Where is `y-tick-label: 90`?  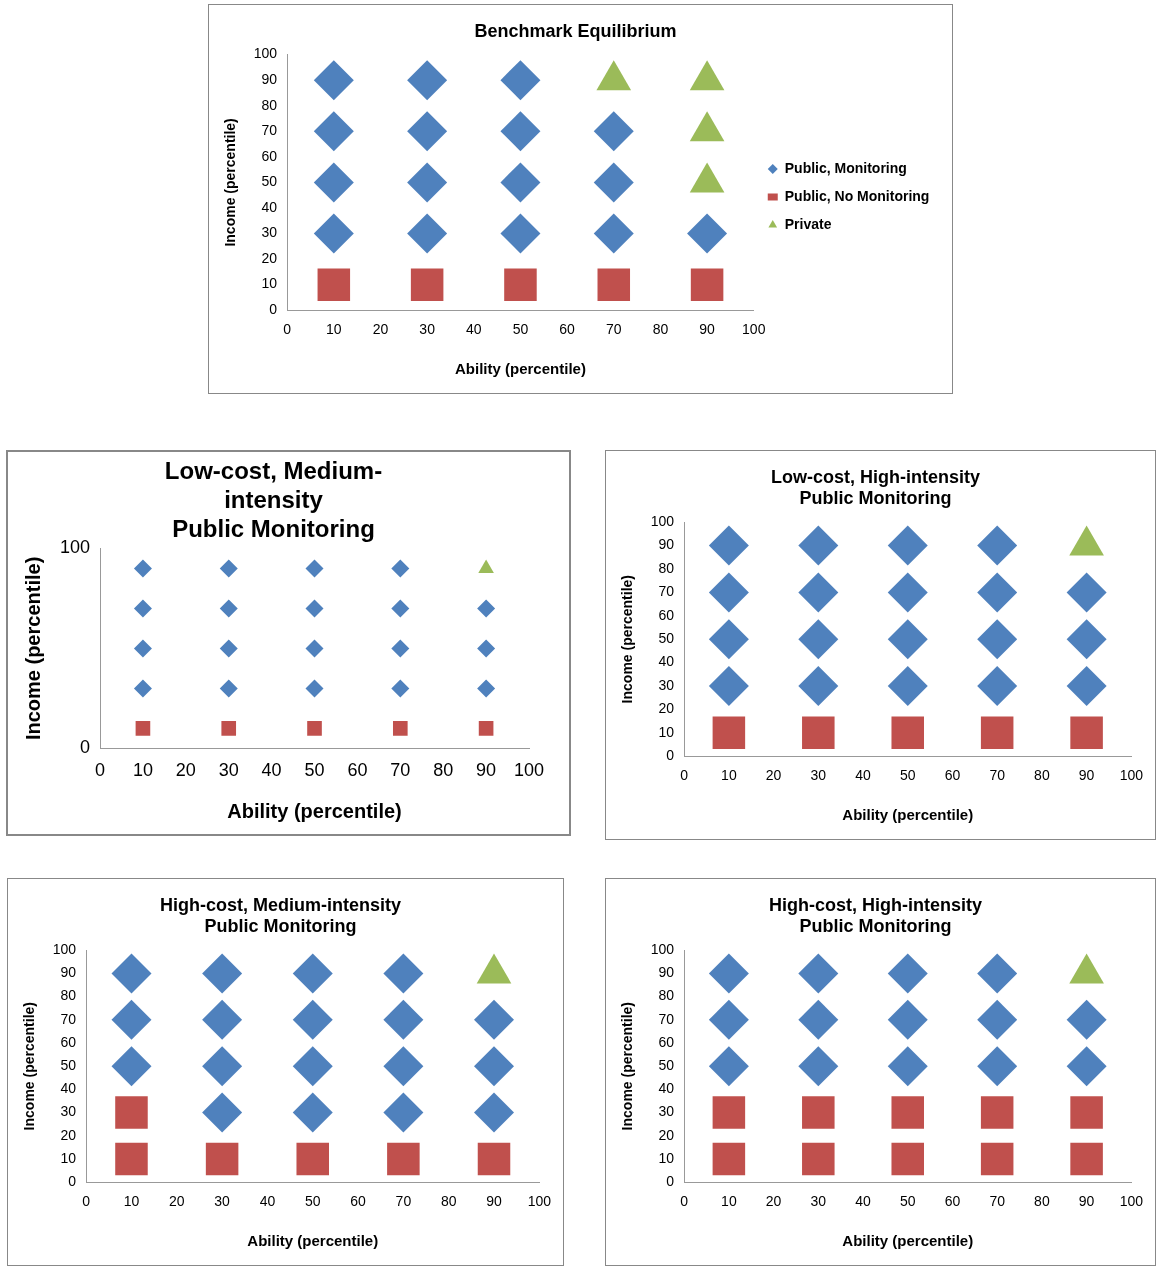
y-tick-label: 90 is located at coordinates (68, 972).